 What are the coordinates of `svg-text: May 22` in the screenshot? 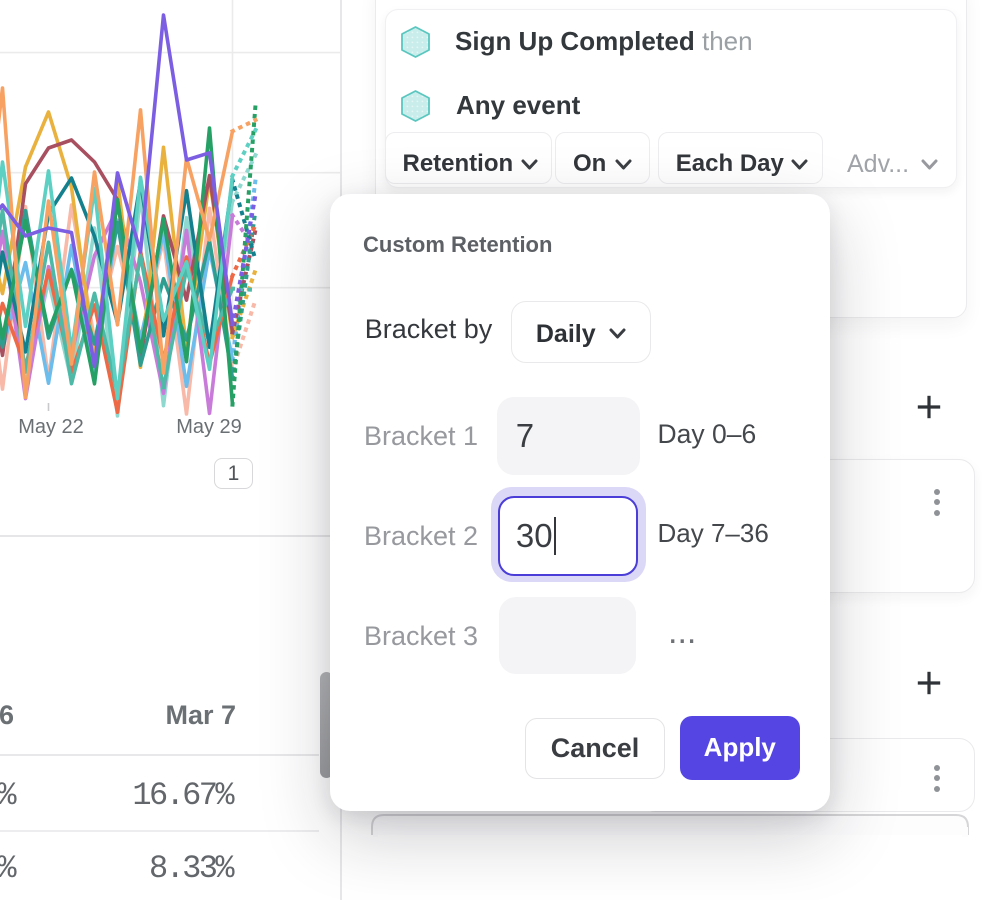 It's located at (51, 427).